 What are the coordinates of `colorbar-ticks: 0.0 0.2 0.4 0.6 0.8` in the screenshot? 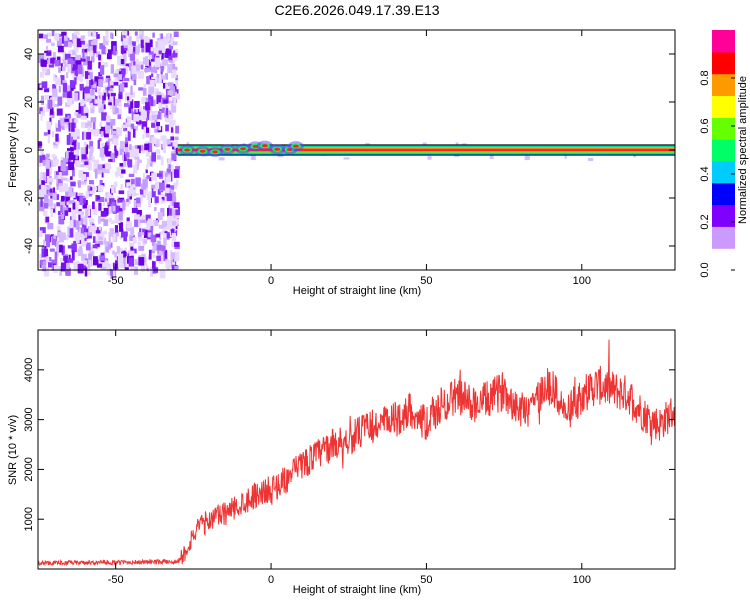 It's located at (717, 174).